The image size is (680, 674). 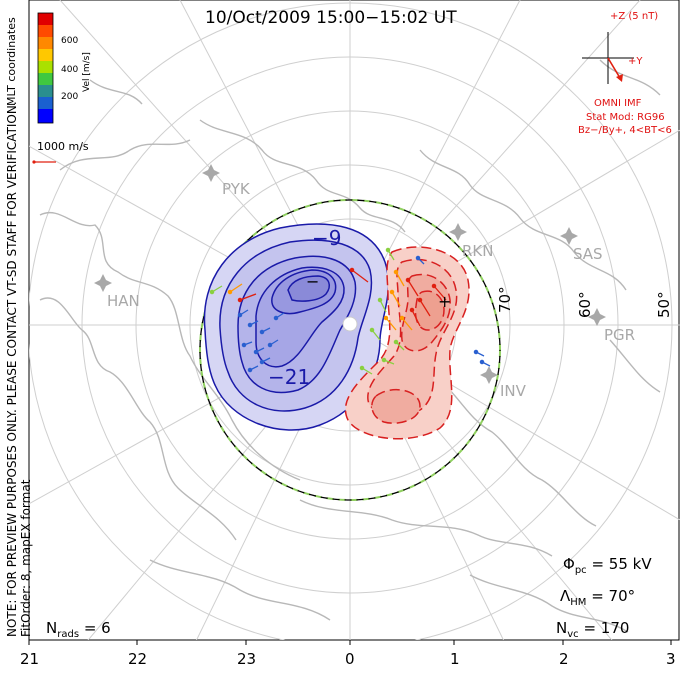 I want to click on latitude-label-60: 60°, so click(x=585, y=304).